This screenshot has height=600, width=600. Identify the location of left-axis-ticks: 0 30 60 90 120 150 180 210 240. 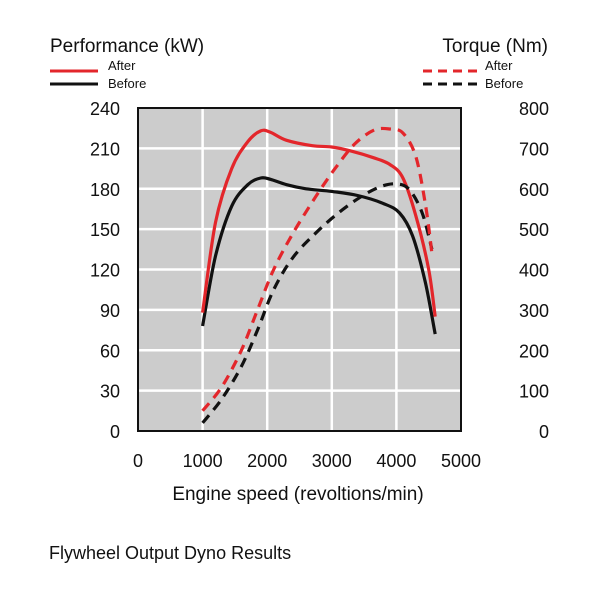
(105, 270).